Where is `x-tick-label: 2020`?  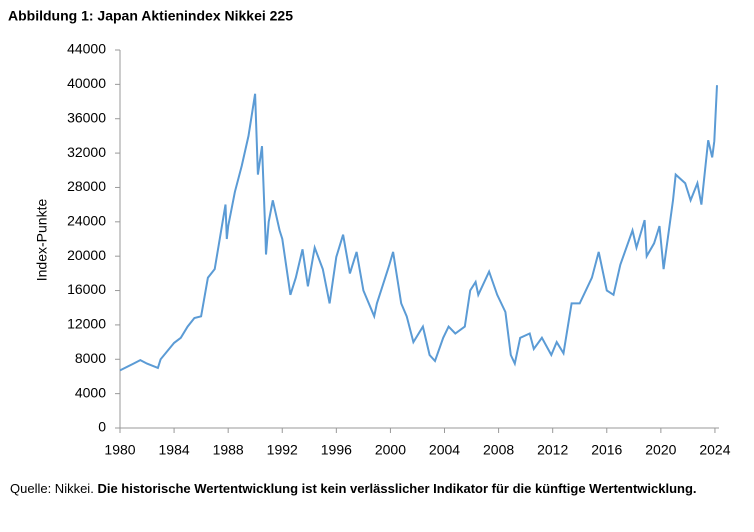
x-tick-label: 2020 is located at coordinates (660, 450).